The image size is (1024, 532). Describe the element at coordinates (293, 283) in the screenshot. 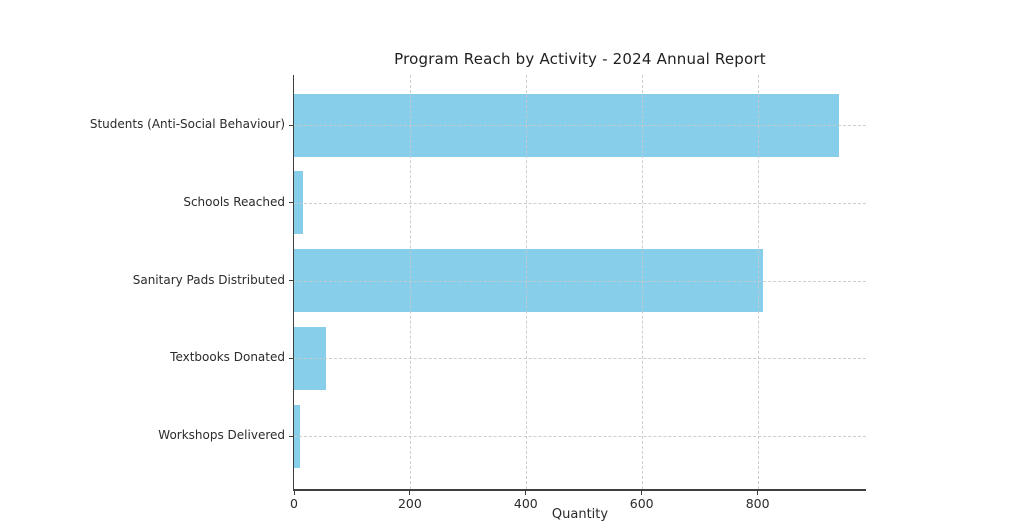

I see `y-axis-spine` at that location.